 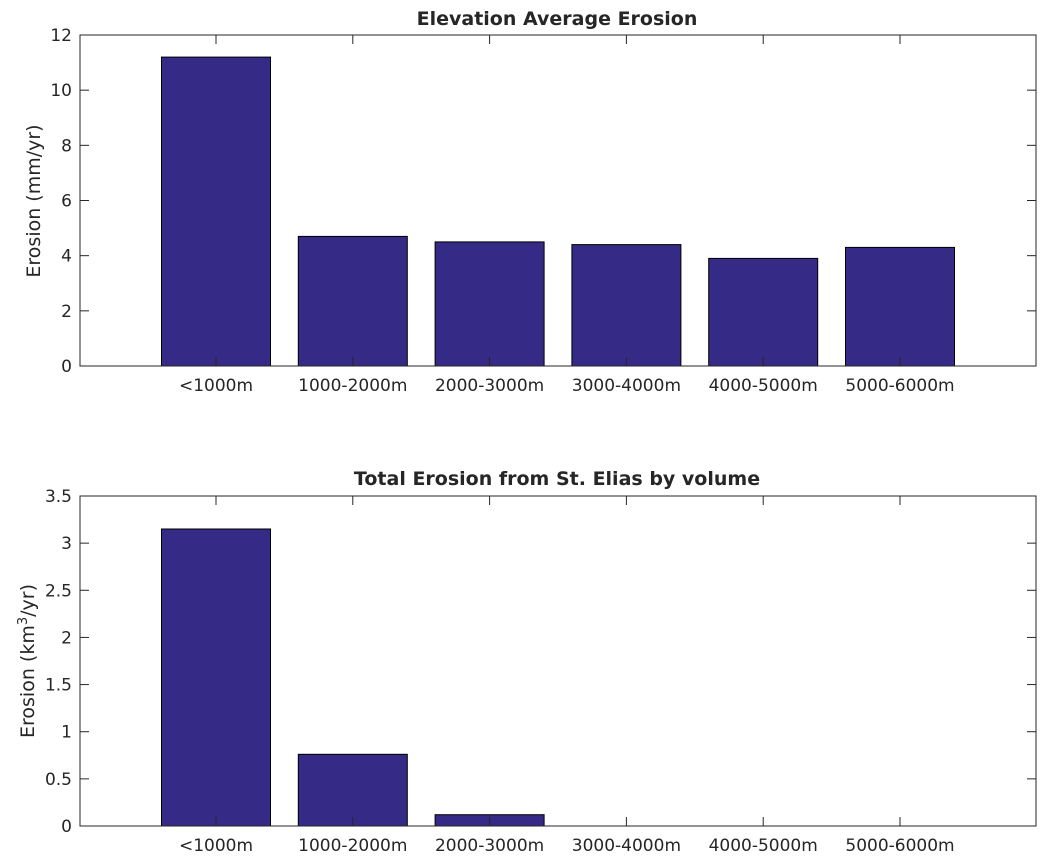 I want to click on y-tick-label: 8, so click(x=66, y=146).